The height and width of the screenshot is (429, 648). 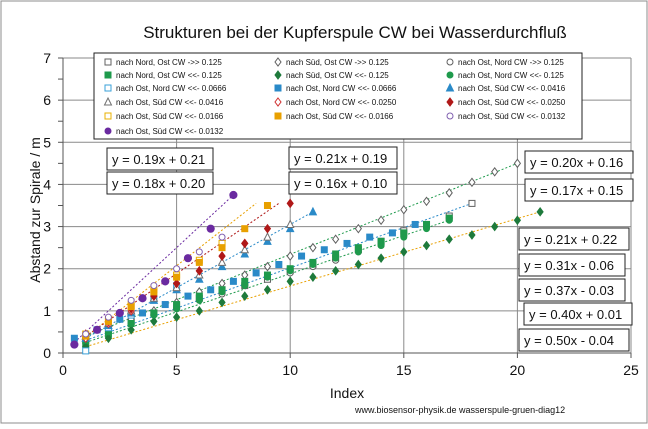 What do you see at coordinates (569, 265) in the screenshot?
I see `equation-text: y = 0.31x - 0.06` at bounding box center [569, 265].